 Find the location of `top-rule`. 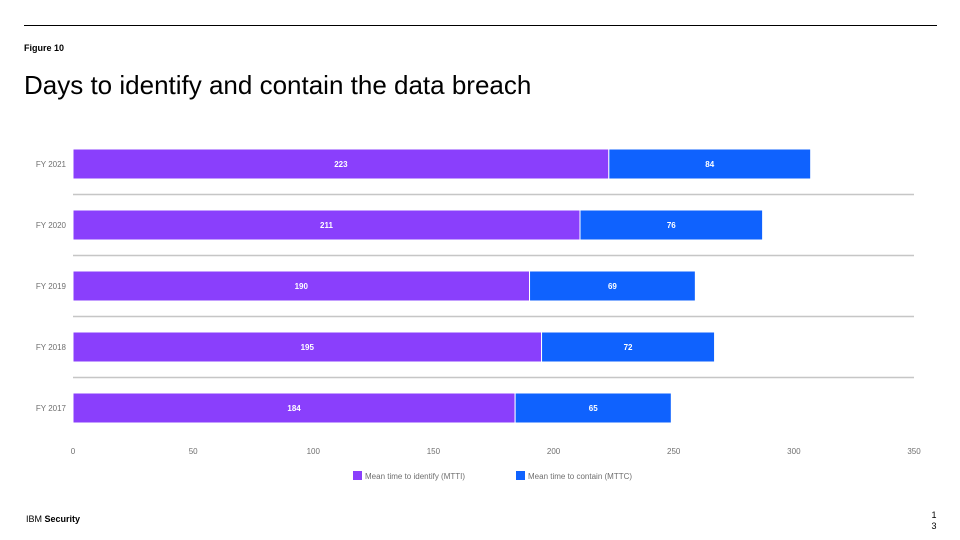

top-rule is located at coordinates (480, 25).